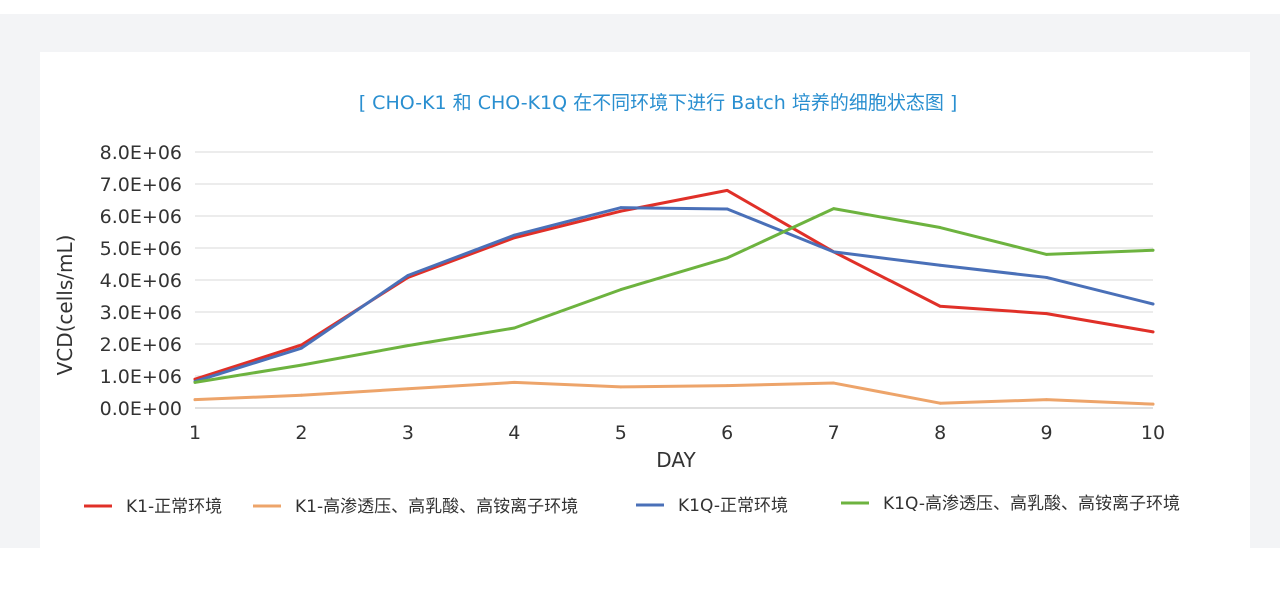 This screenshot has width=1280, height=600. Describe the element at coordinates (141, 345) in the screenshot. I see `y-tick-label: 2.0E+06` at that location.